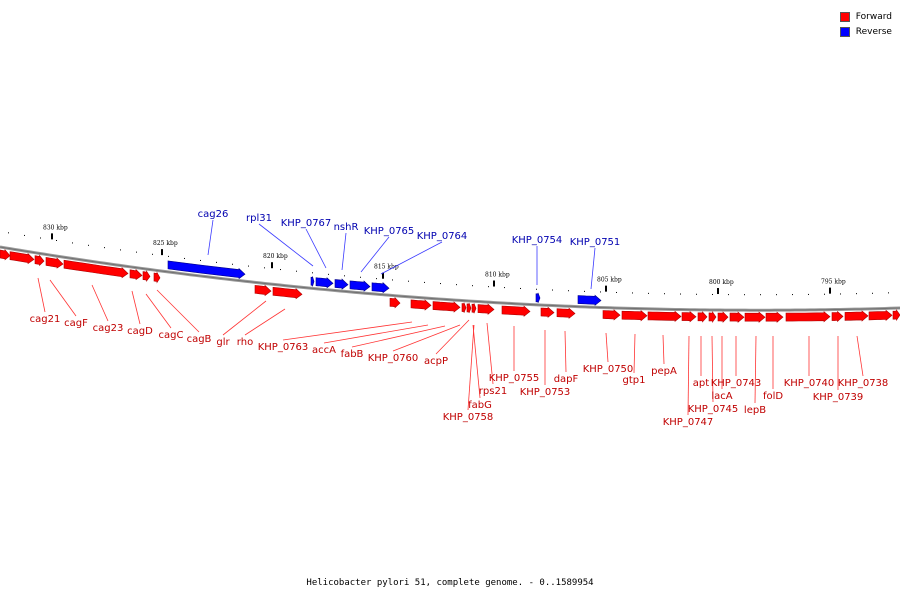 This screenshot has height=600, width=900. Describe the element at coordinates (386, 267) in the screenshot. I see `tick-label: 815 kbp` at that location.